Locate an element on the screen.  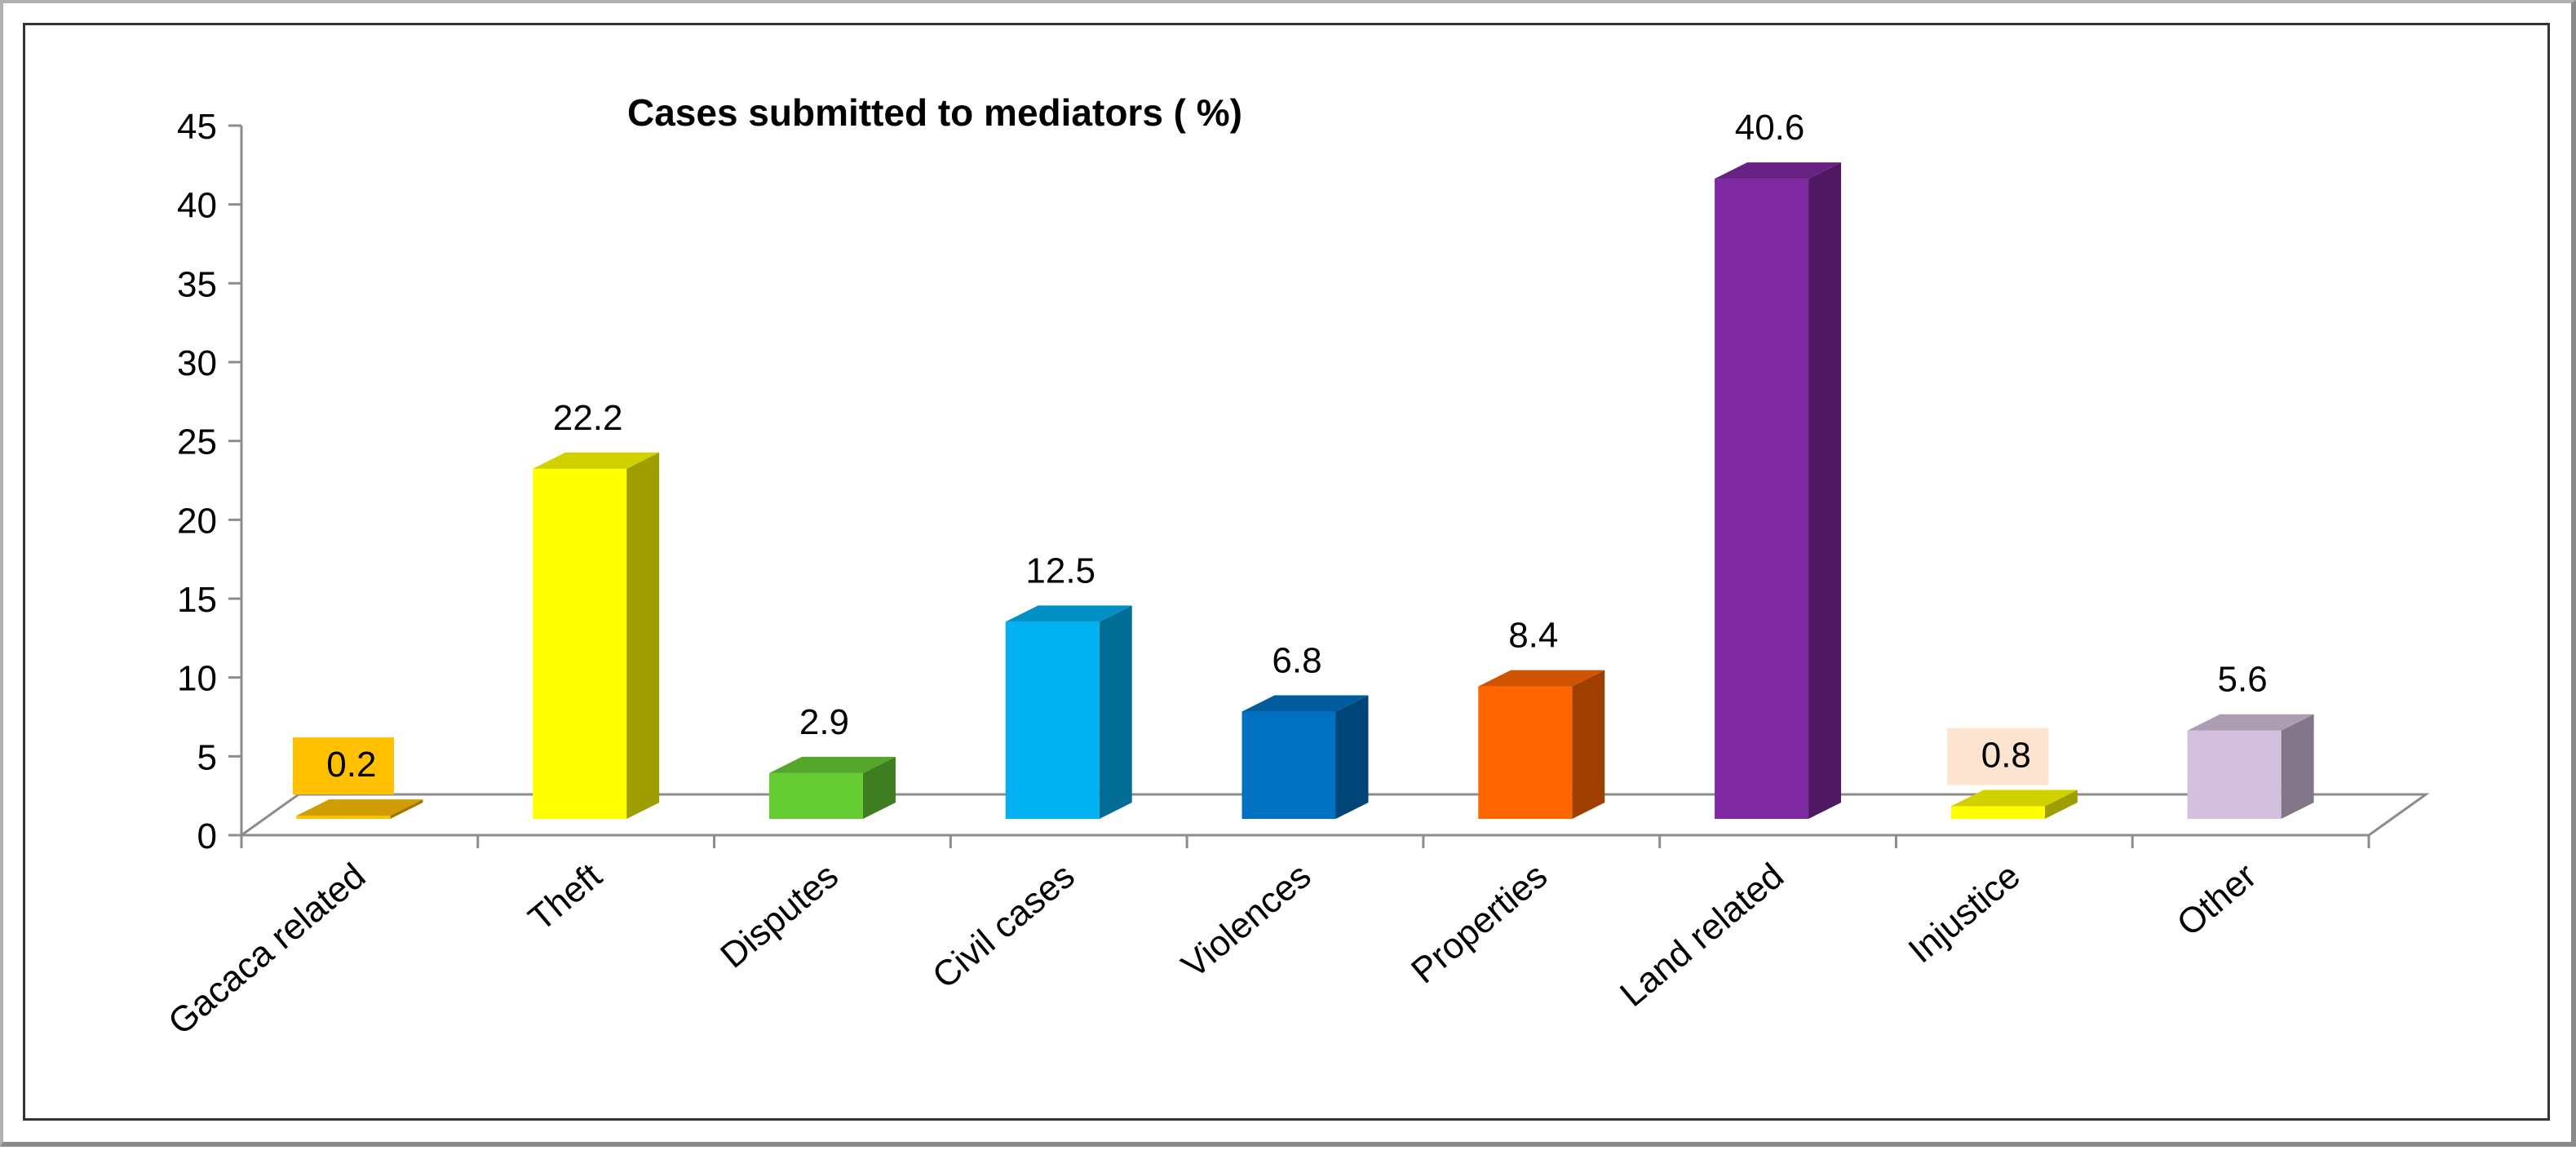
bar-other is located at coordinates (2250, 766).